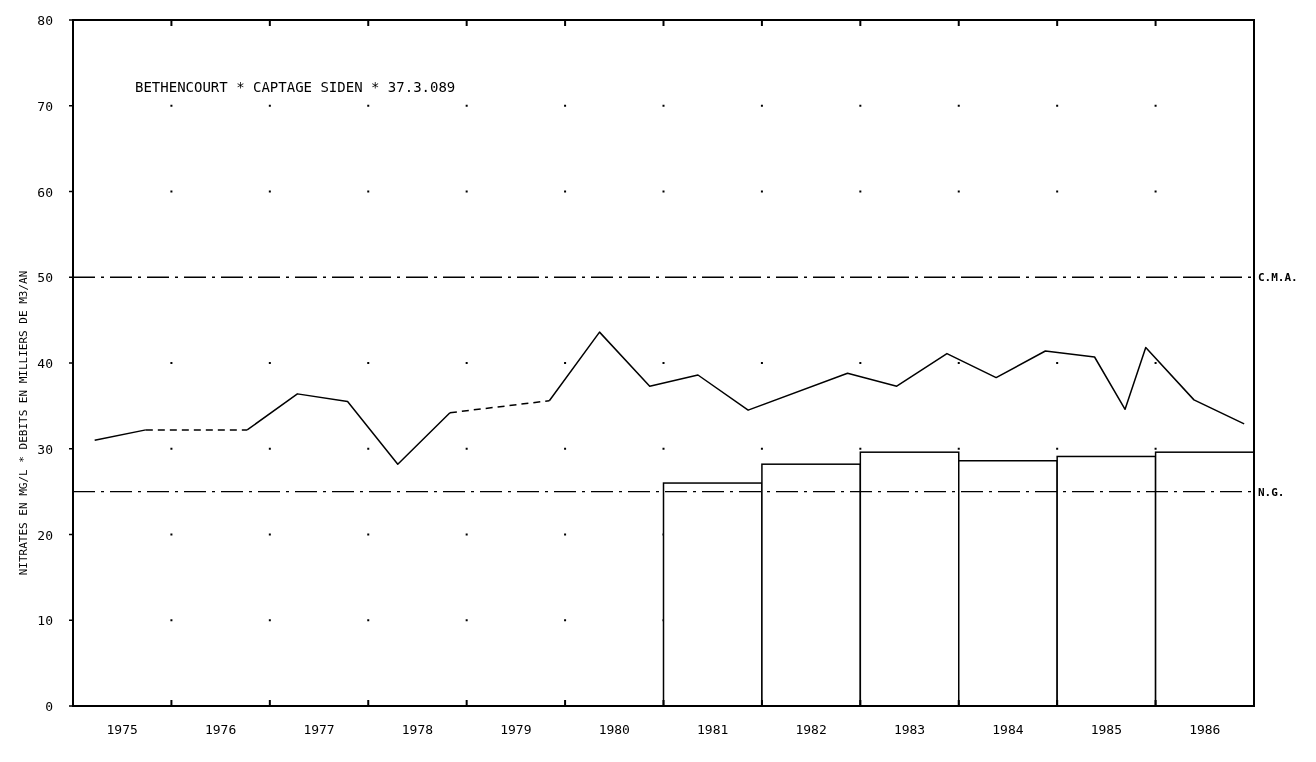  I want to click on y-tick-label: 30, so click(45, 449).